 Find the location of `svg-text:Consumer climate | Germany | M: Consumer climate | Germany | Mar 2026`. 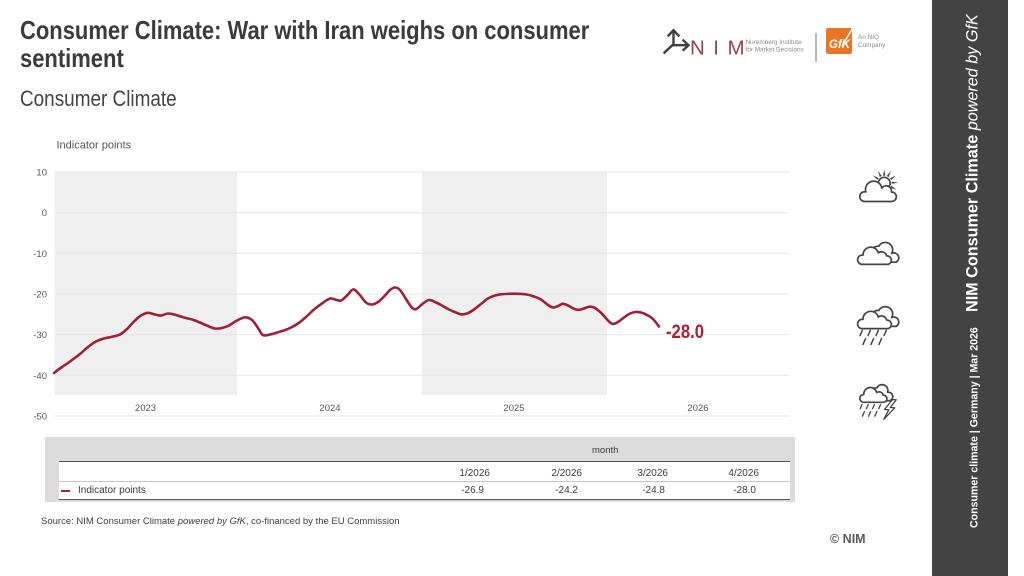

svg-text:Consumer climate | Germany | M: Consumer climate | Germany | Mar 2026 is located at coordinates (975, 427).